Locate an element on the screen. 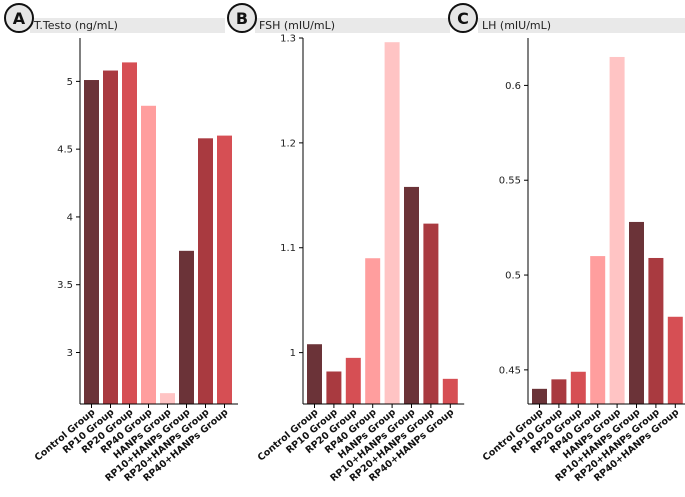  panel-title: FSH (mIU/mL) is located at coordinates (297, 25).